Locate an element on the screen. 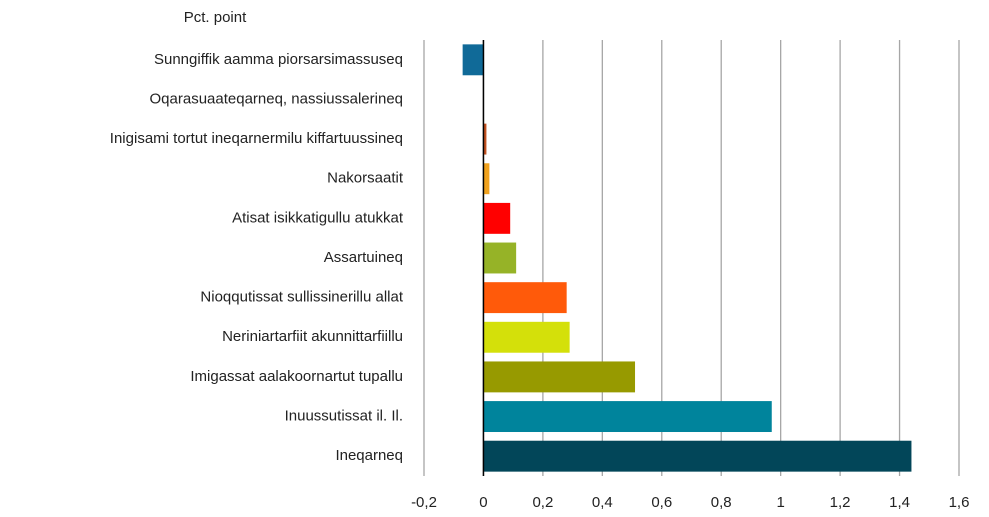  x-tick-label: 1 is located at coordinates (780, 502).